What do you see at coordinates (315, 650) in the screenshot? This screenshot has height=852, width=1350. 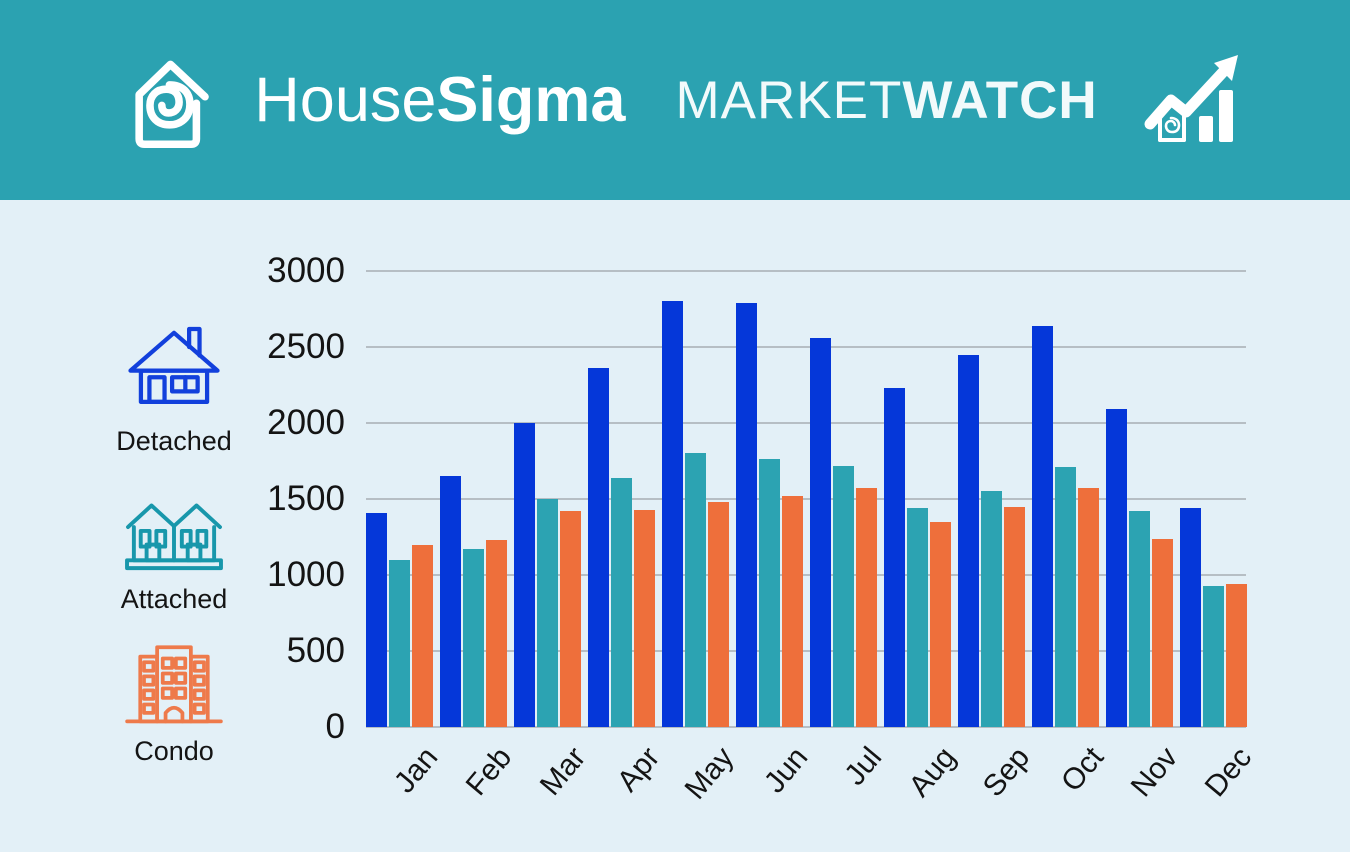 I see `y-tick-500: 500` at bounding box center [315, 650].